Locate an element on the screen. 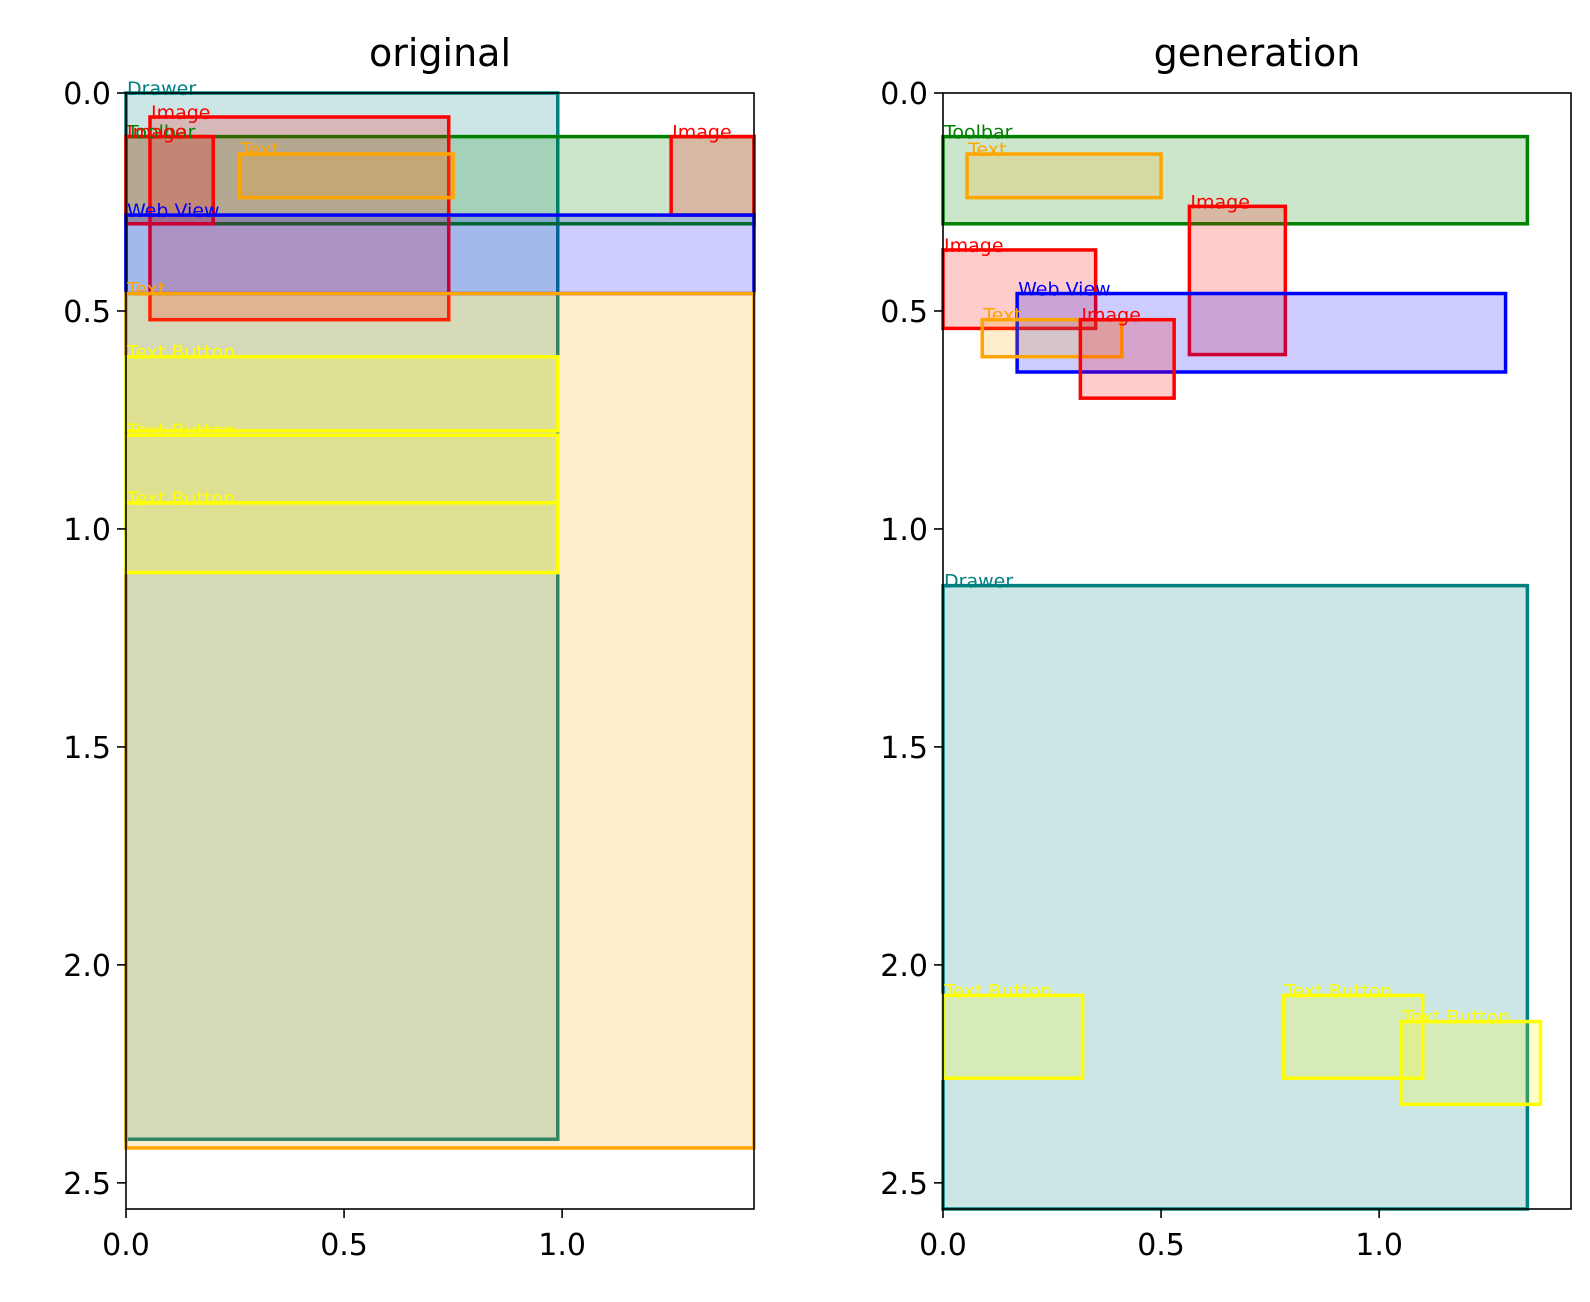 The width and height of the screenshot is (1590, 1302). panel-title: original is located at coordinates (440, 53).